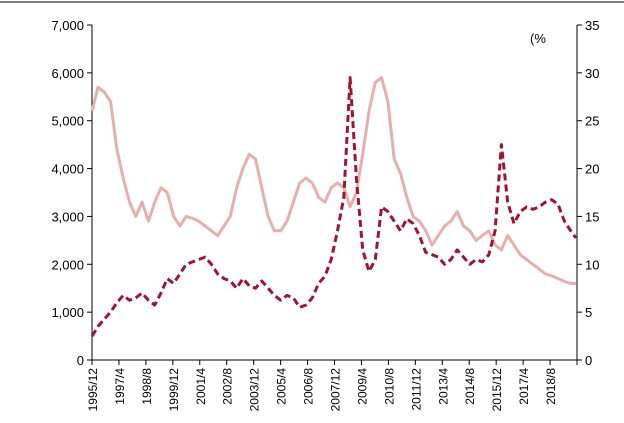 The image size is (624, 423). I want to click on x-tick-label: 2006/8, so click(309, 386).